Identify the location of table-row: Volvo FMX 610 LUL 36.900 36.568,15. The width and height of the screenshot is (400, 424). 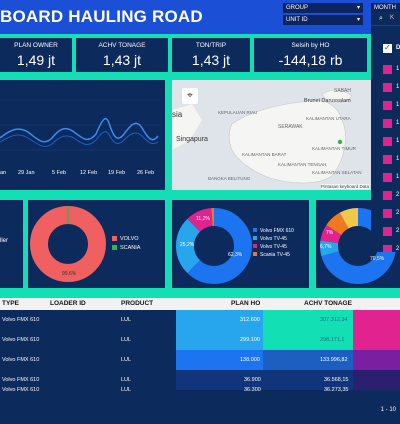
(200, 380).